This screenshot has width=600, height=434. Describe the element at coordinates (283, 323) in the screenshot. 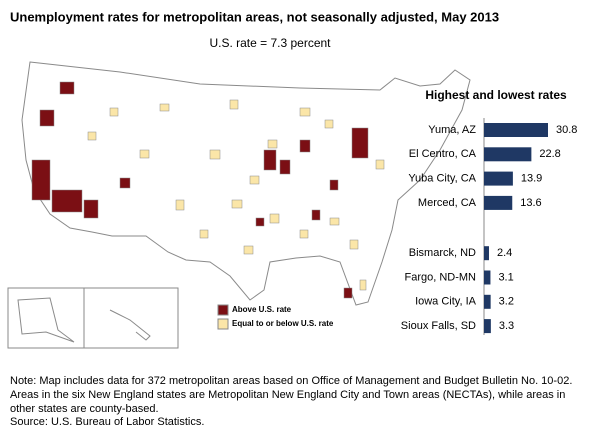

I see `legend-label: Equal to or below U.S. rate` at that location.